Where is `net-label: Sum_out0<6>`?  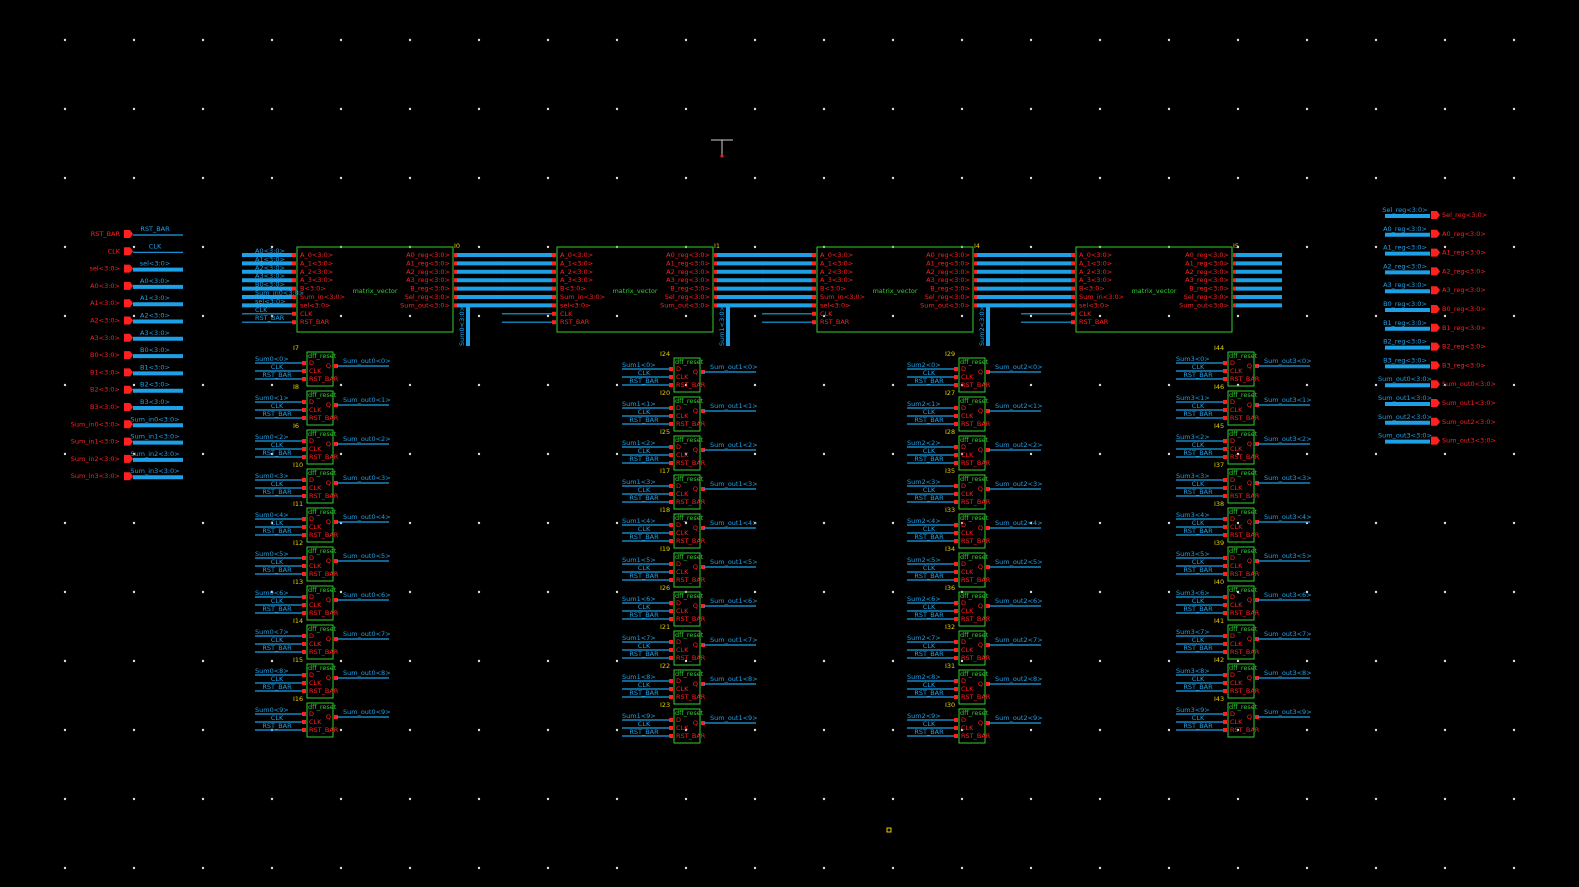 net-label: Sum_out0<6> is located at coordinates (367, 595).